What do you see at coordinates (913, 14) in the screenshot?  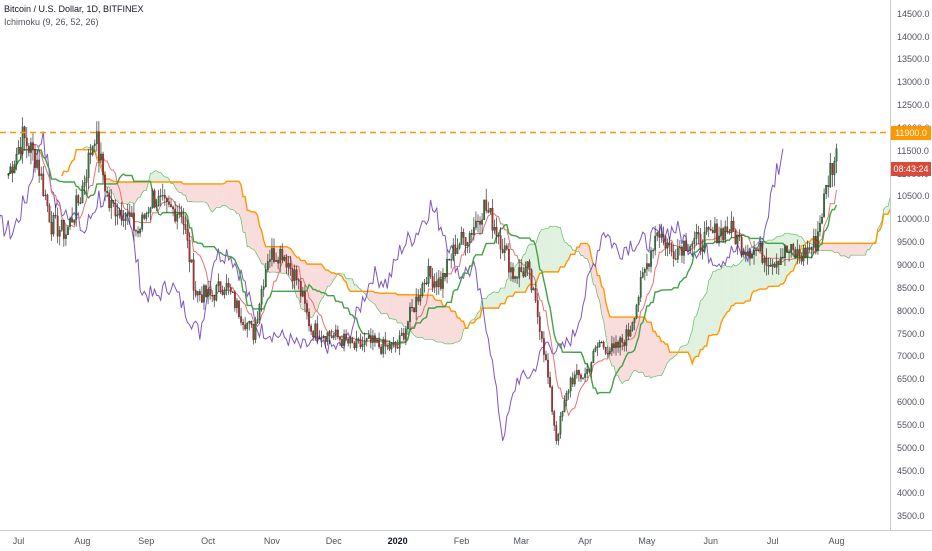 I see `price-tick-label: 14500.0` at bounding box center [913, 14].